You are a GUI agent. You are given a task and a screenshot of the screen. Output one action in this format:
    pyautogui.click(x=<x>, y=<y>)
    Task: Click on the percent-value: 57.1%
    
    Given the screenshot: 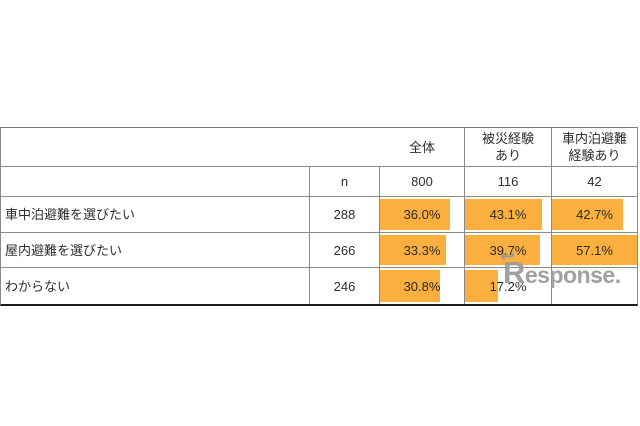 What is the action you would take?
    pyautogui.click(x=594, y=250)
    